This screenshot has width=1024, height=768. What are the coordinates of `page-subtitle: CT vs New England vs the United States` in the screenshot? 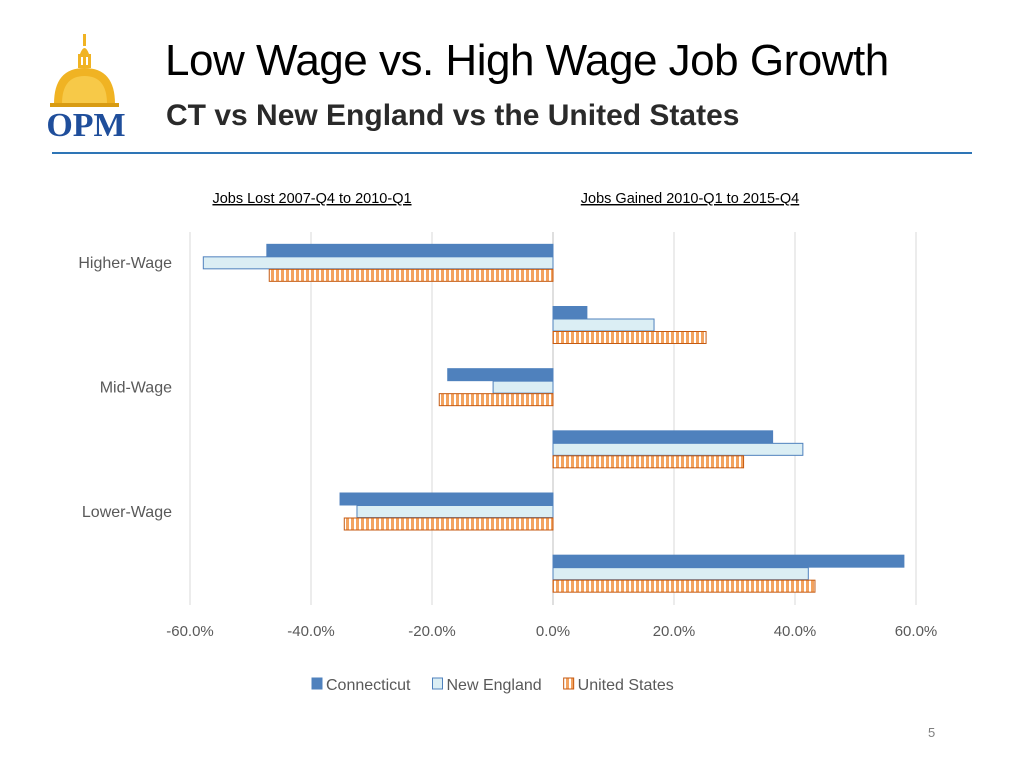 It's located at (453, 115).